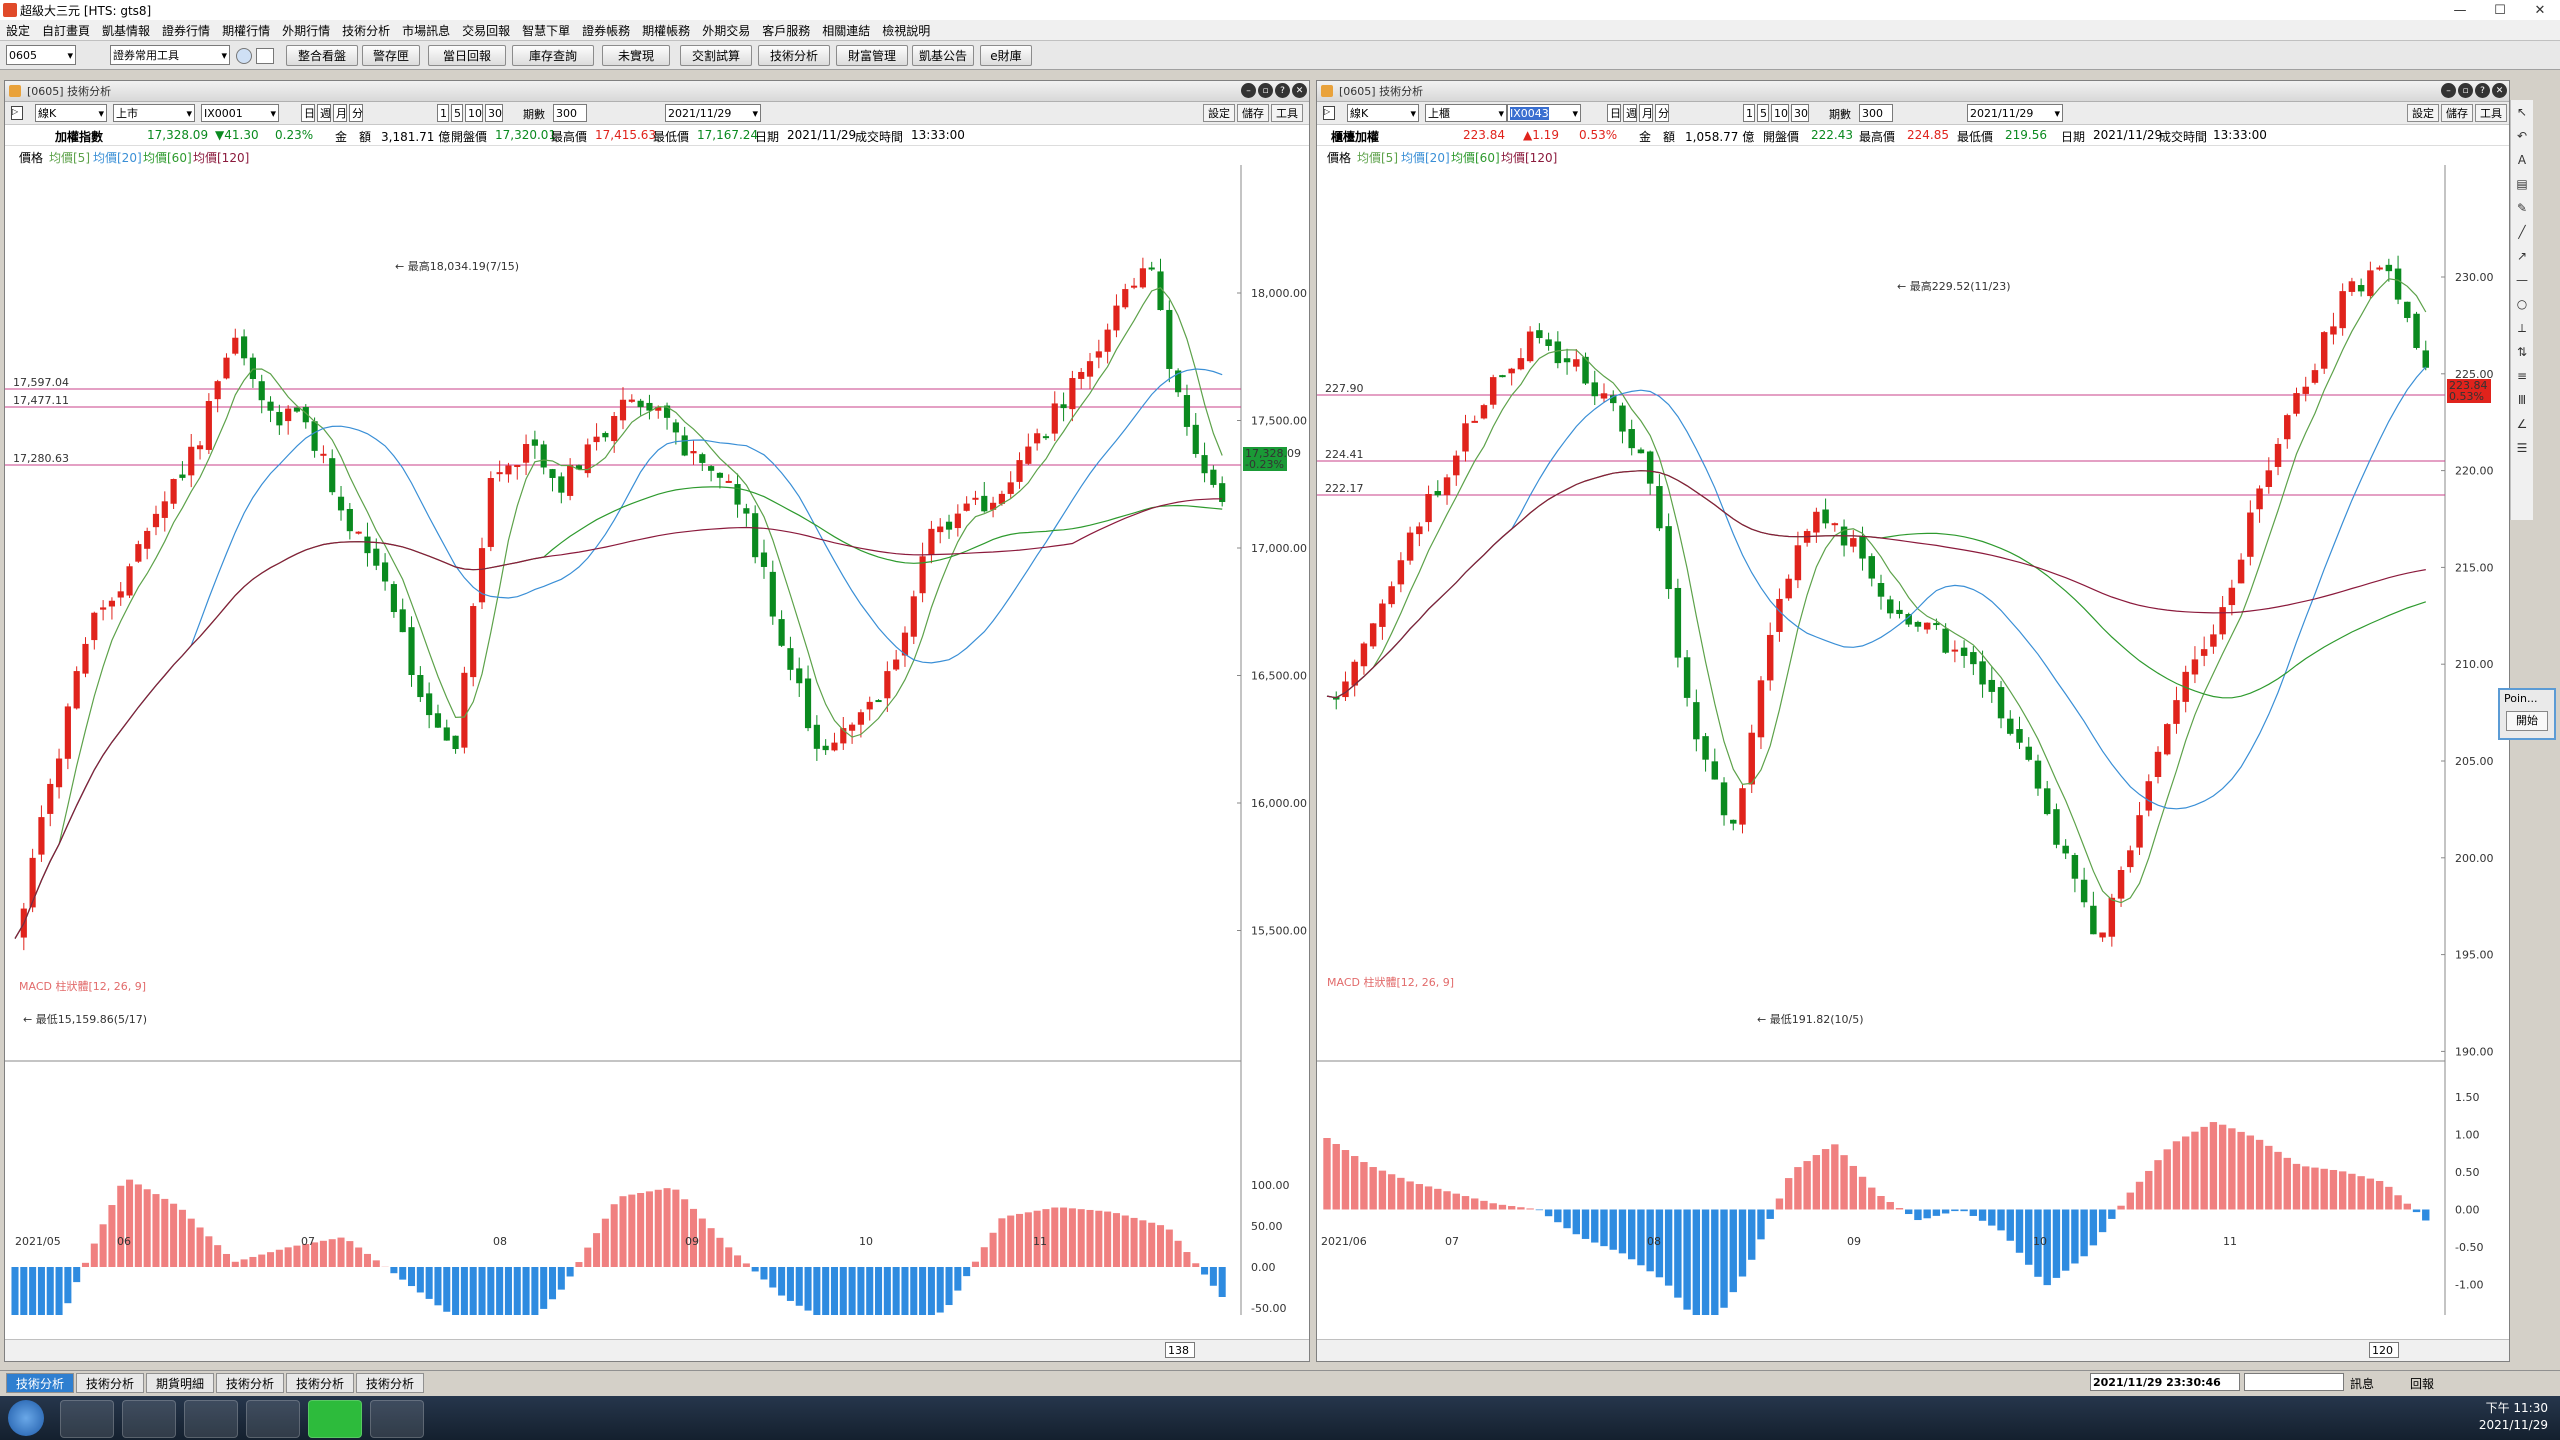 The image size is (2560, 1440). What do you see at coordinates (657, 1350) in the screenshot?
I see `chart-scrollbar: 138` at bounding box center [657, 1350].